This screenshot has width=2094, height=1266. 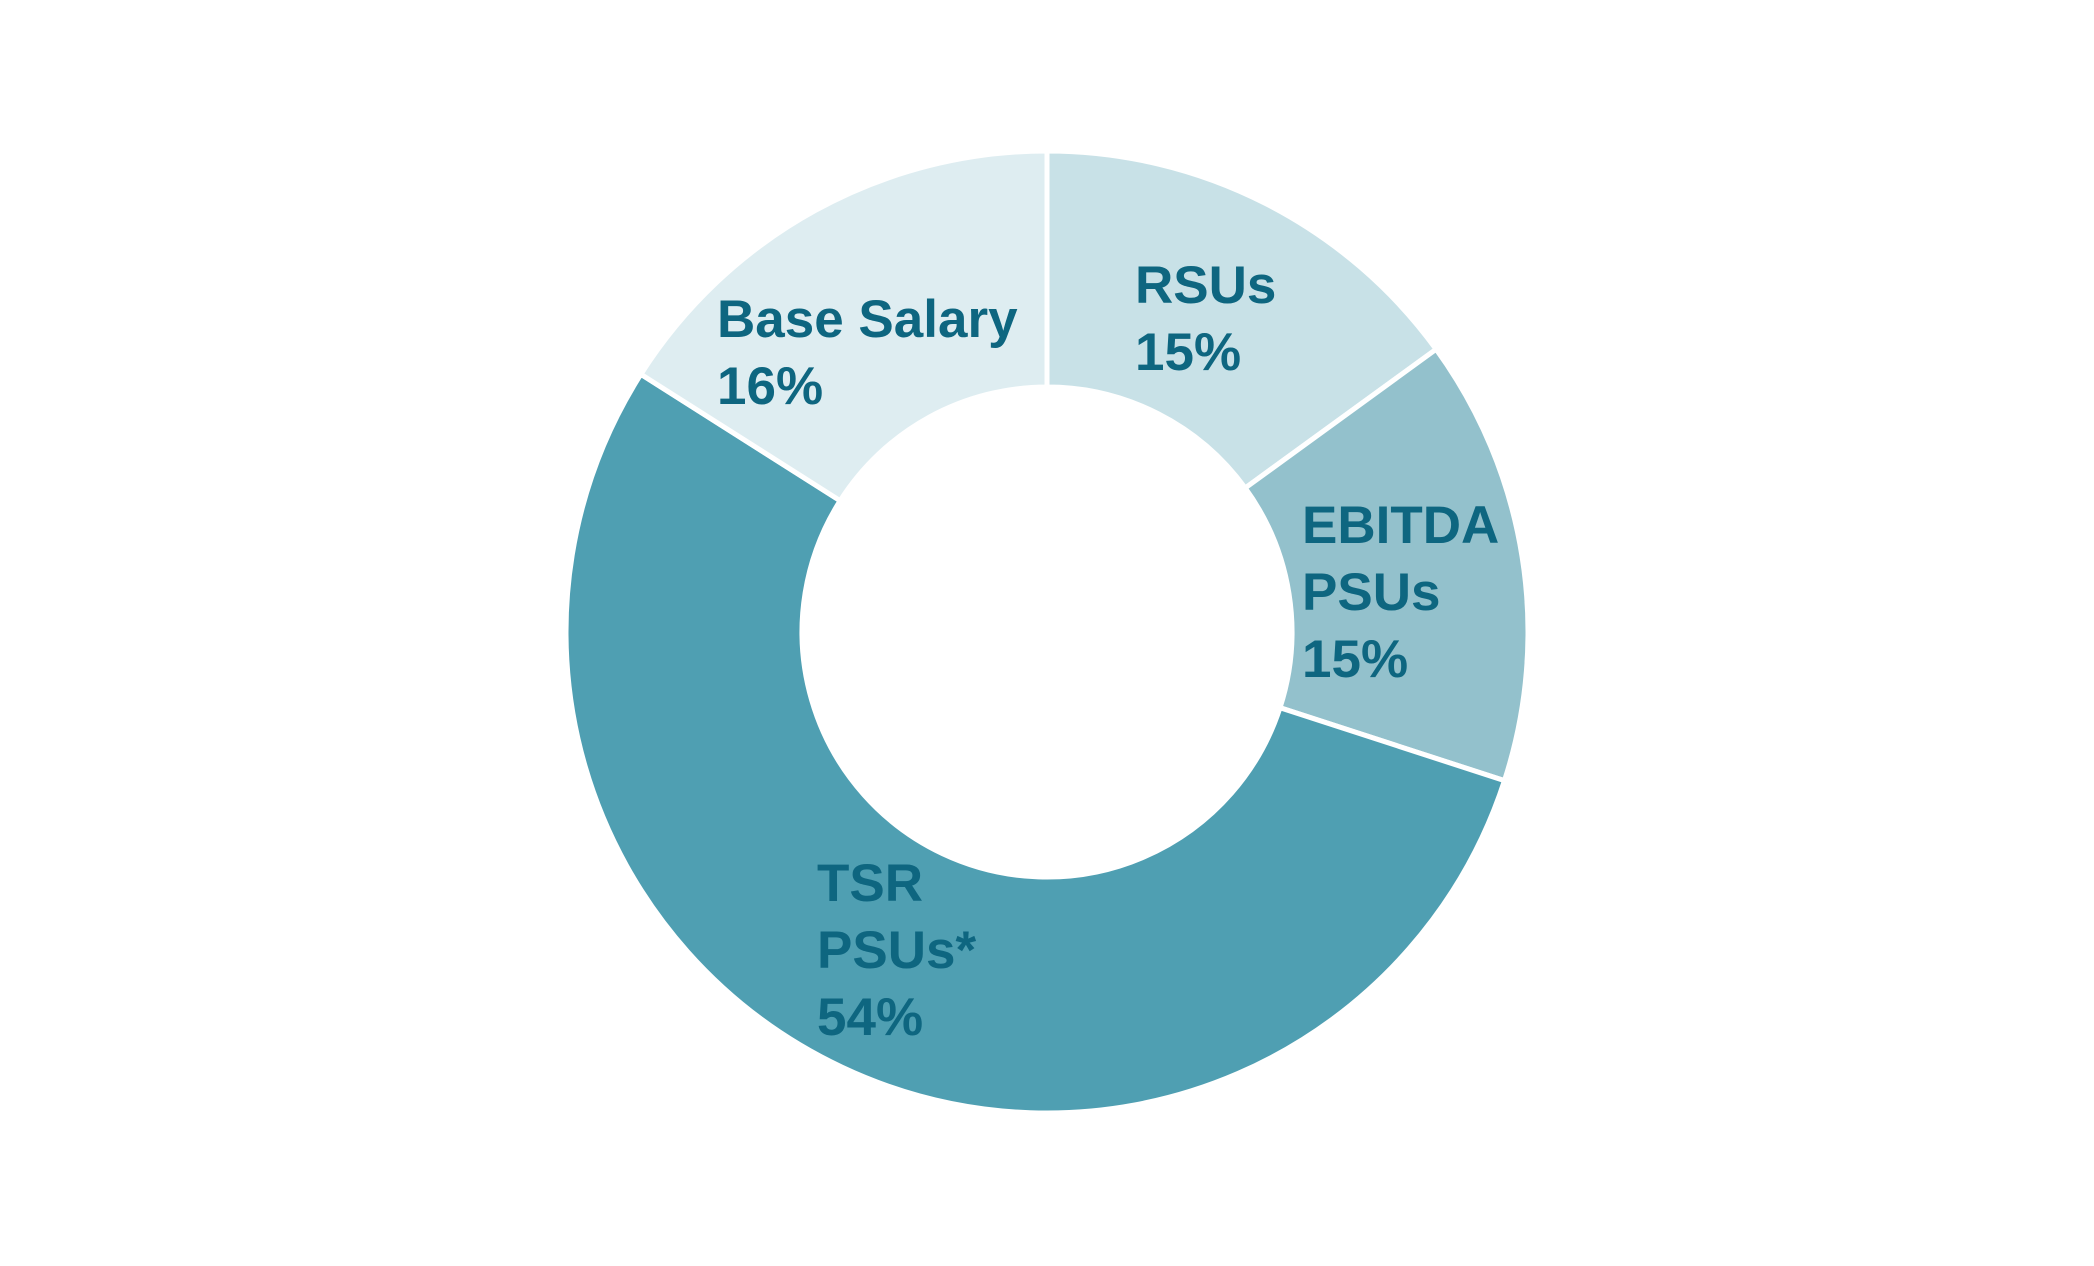 I want to click on category-name: Base Salary, so click(x=867, y=319).